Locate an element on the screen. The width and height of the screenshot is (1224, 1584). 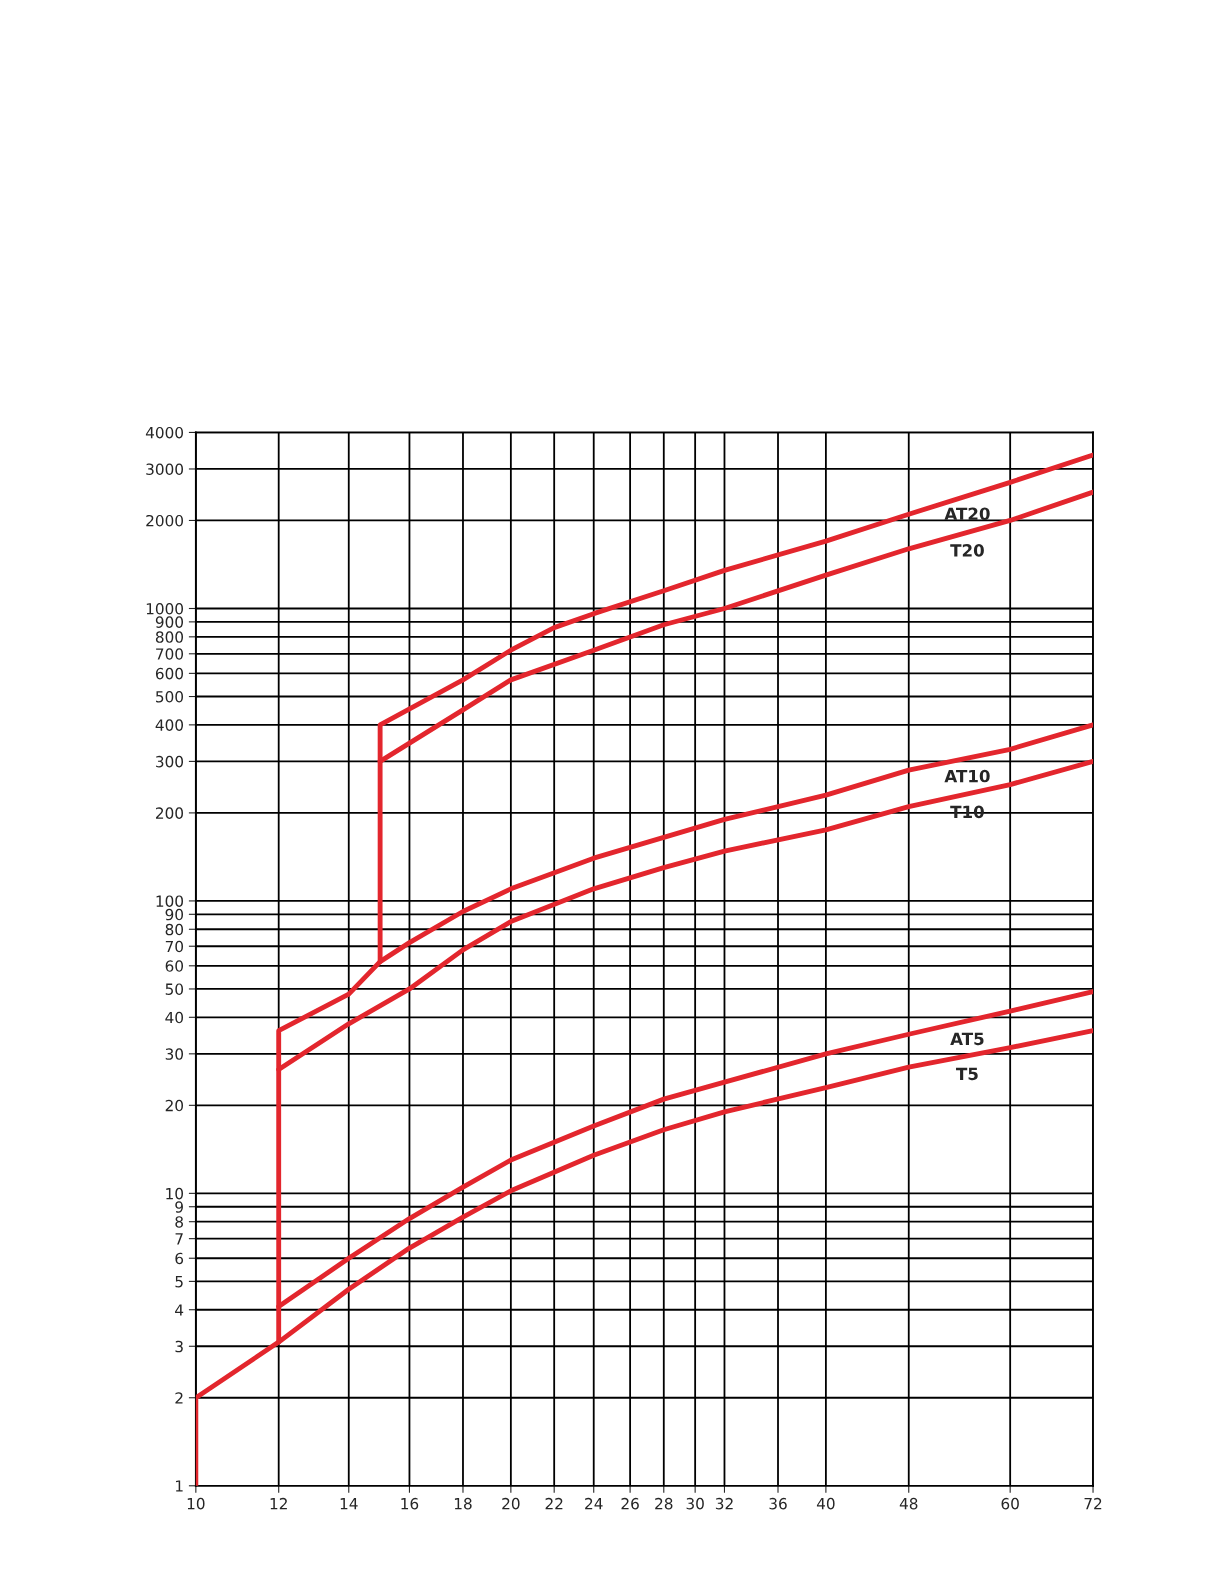
x-tick-label: 24 is located at coordinates (594, 1503).